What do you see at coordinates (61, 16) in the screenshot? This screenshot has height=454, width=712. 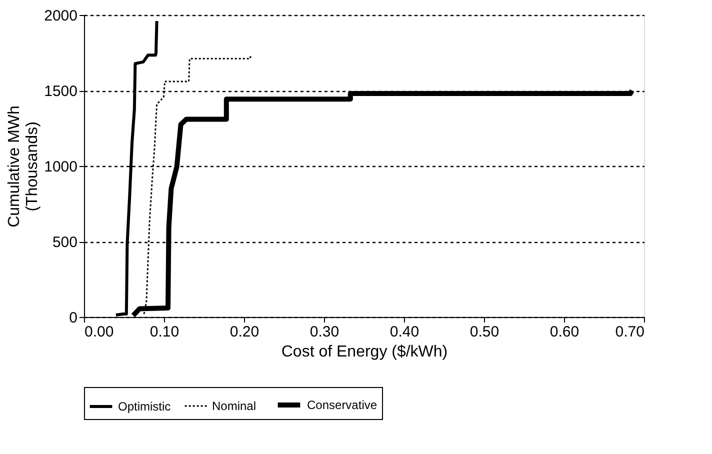 I see `y-tick-label: 2000` at bounding box center [61, 16].